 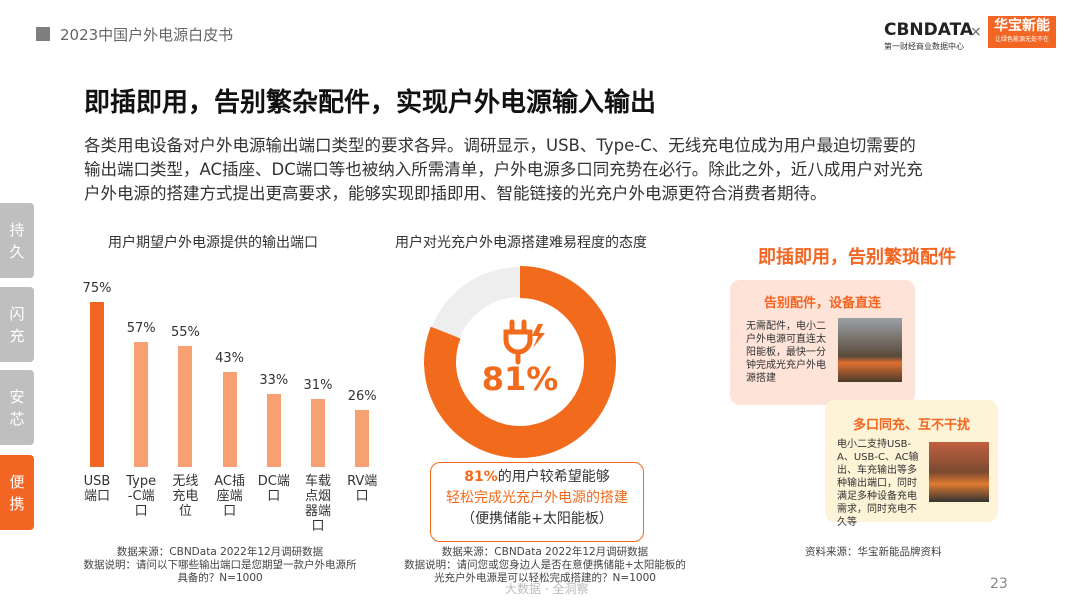 What do you see at coordinates (1021, 39) in the screenshot?
I see `logo-right-sub: 让绿色能源无处不在` at bounding box center [1021, 39].